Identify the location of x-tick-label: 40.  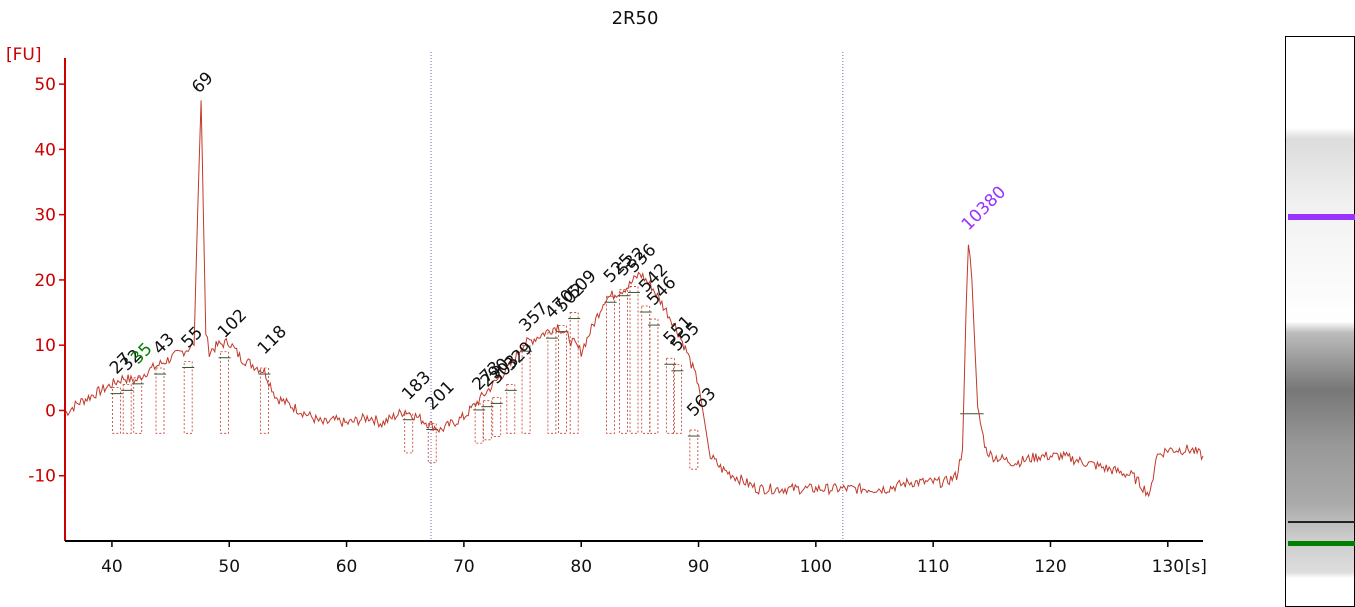
(112, 567).